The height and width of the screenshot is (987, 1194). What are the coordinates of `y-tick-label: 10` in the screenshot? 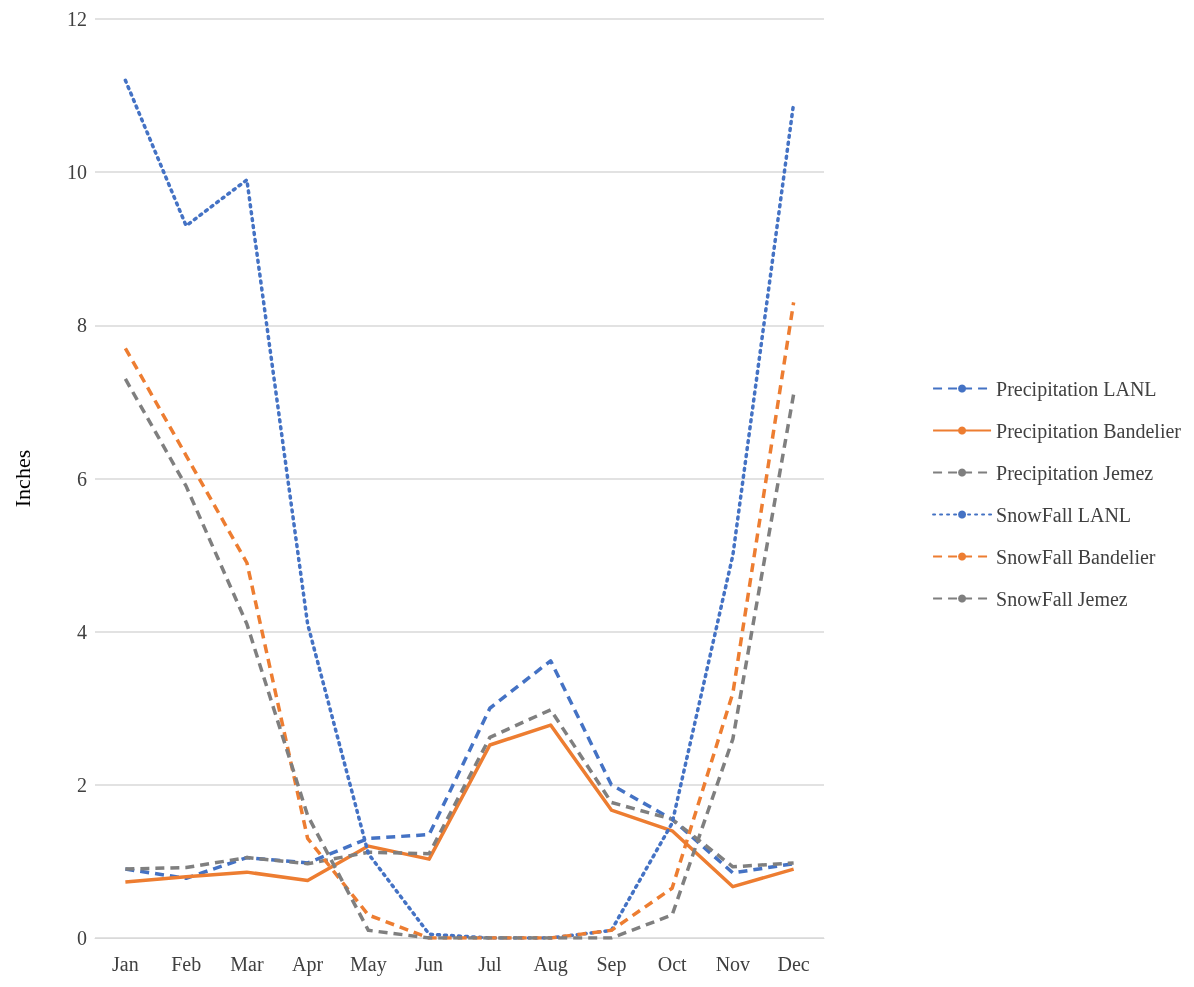 It's located at (77, 172).